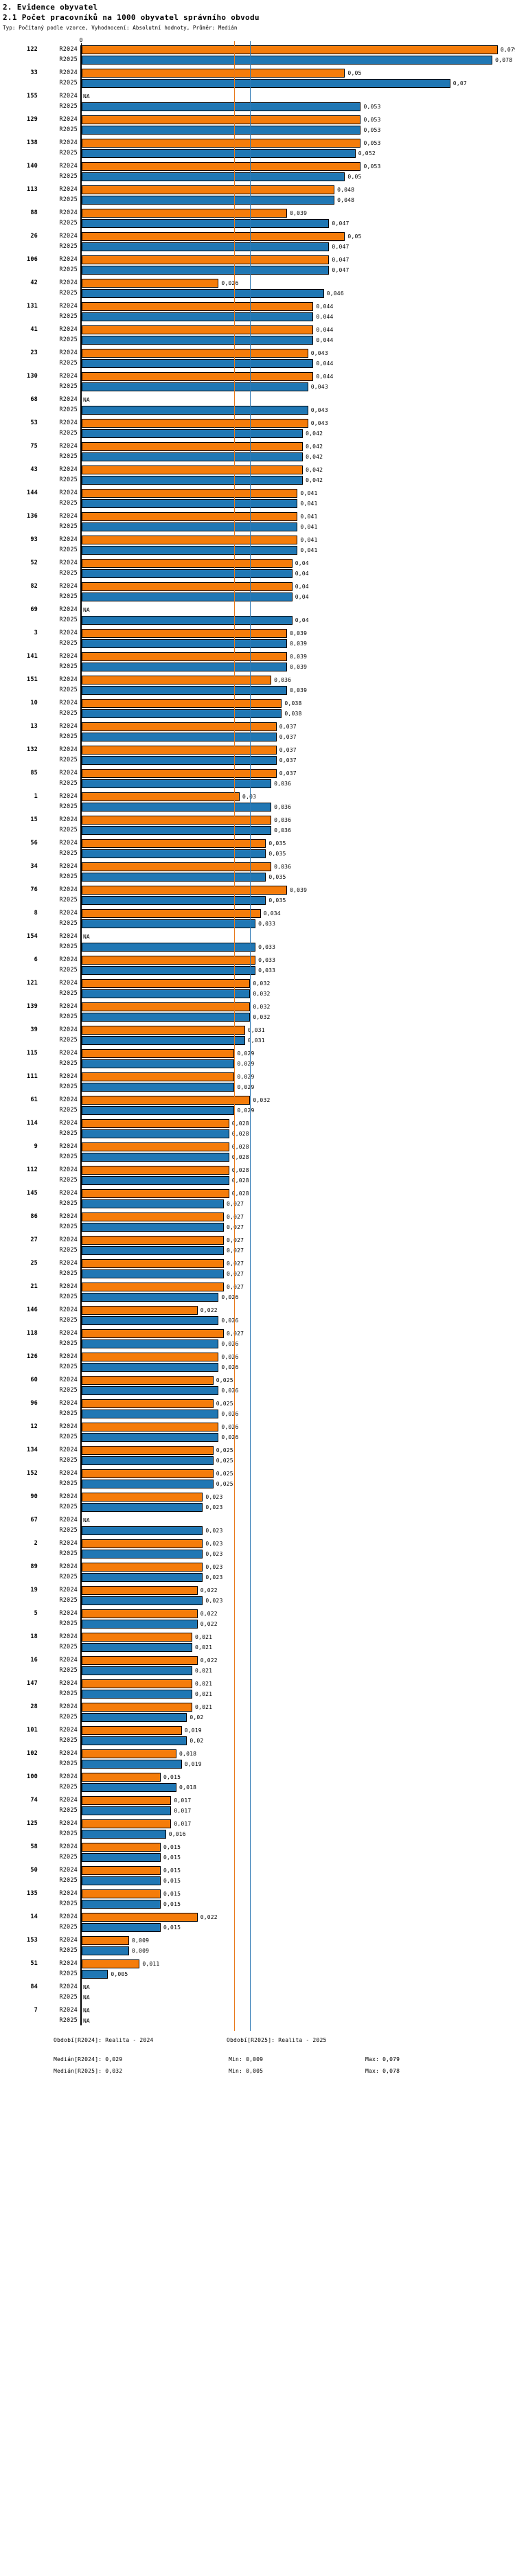 The image size is (515, 2576). I want to click on chart-row: R2025 0,02, so click(257, 1741).